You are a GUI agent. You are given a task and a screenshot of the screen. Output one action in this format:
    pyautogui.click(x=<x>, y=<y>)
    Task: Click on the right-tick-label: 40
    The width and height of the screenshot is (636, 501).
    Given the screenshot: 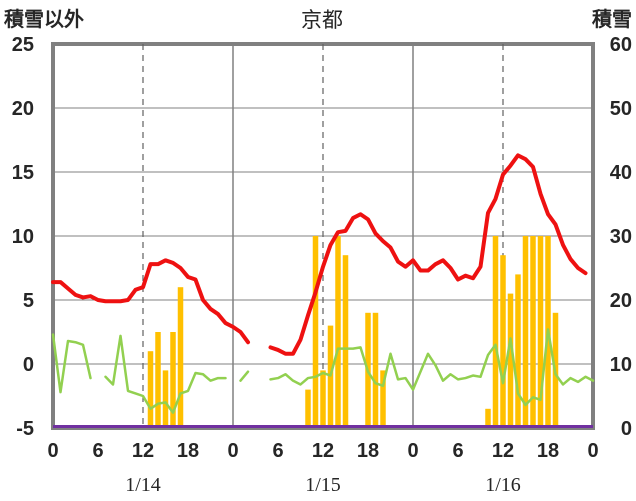 What is the action you would take?
    pyautogui.click(x=621, y=173)
    